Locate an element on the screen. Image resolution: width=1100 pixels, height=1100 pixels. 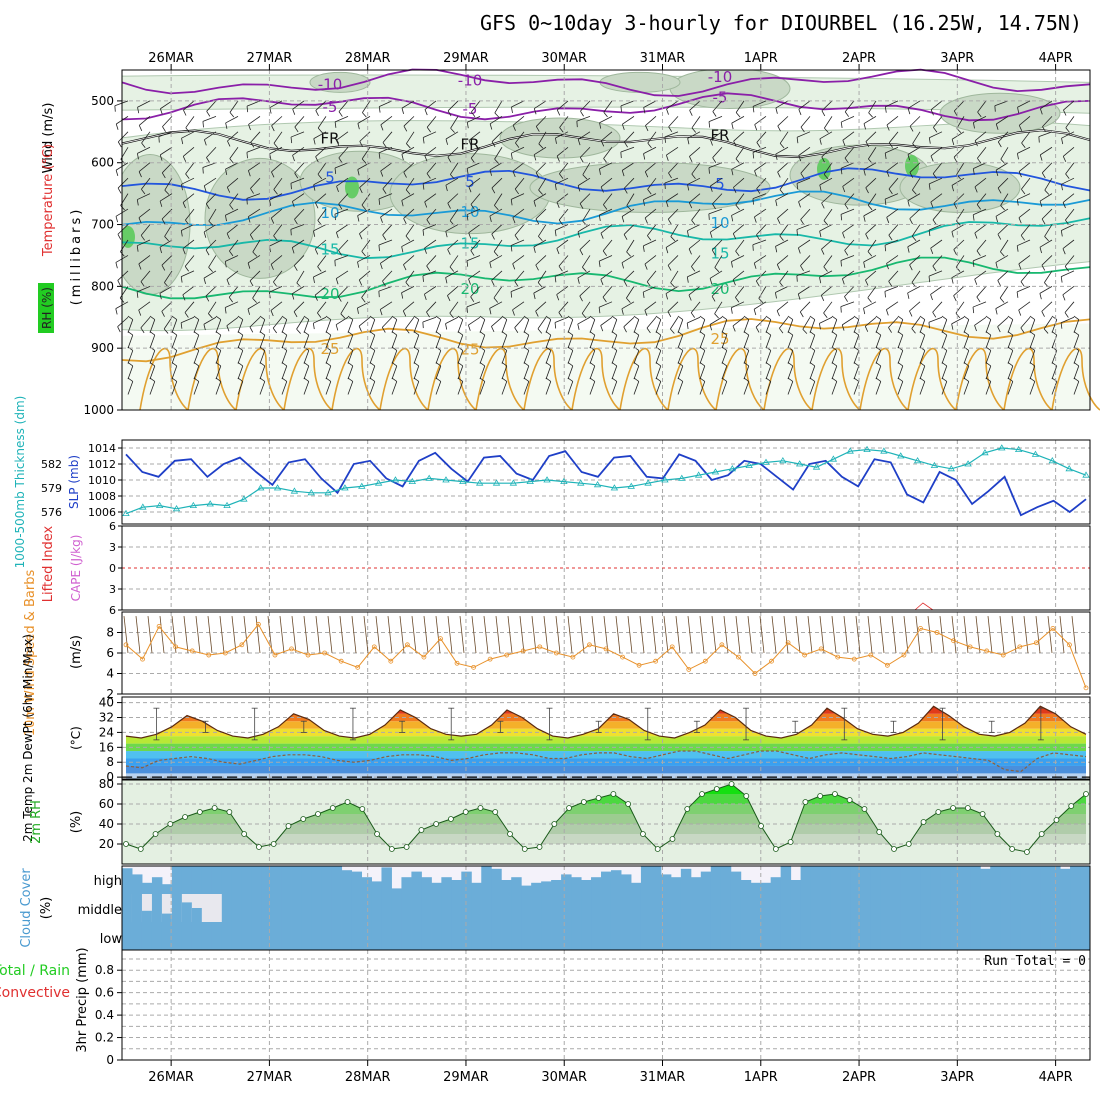
y-tick-label: 6 is located at coordinates (112, 610).